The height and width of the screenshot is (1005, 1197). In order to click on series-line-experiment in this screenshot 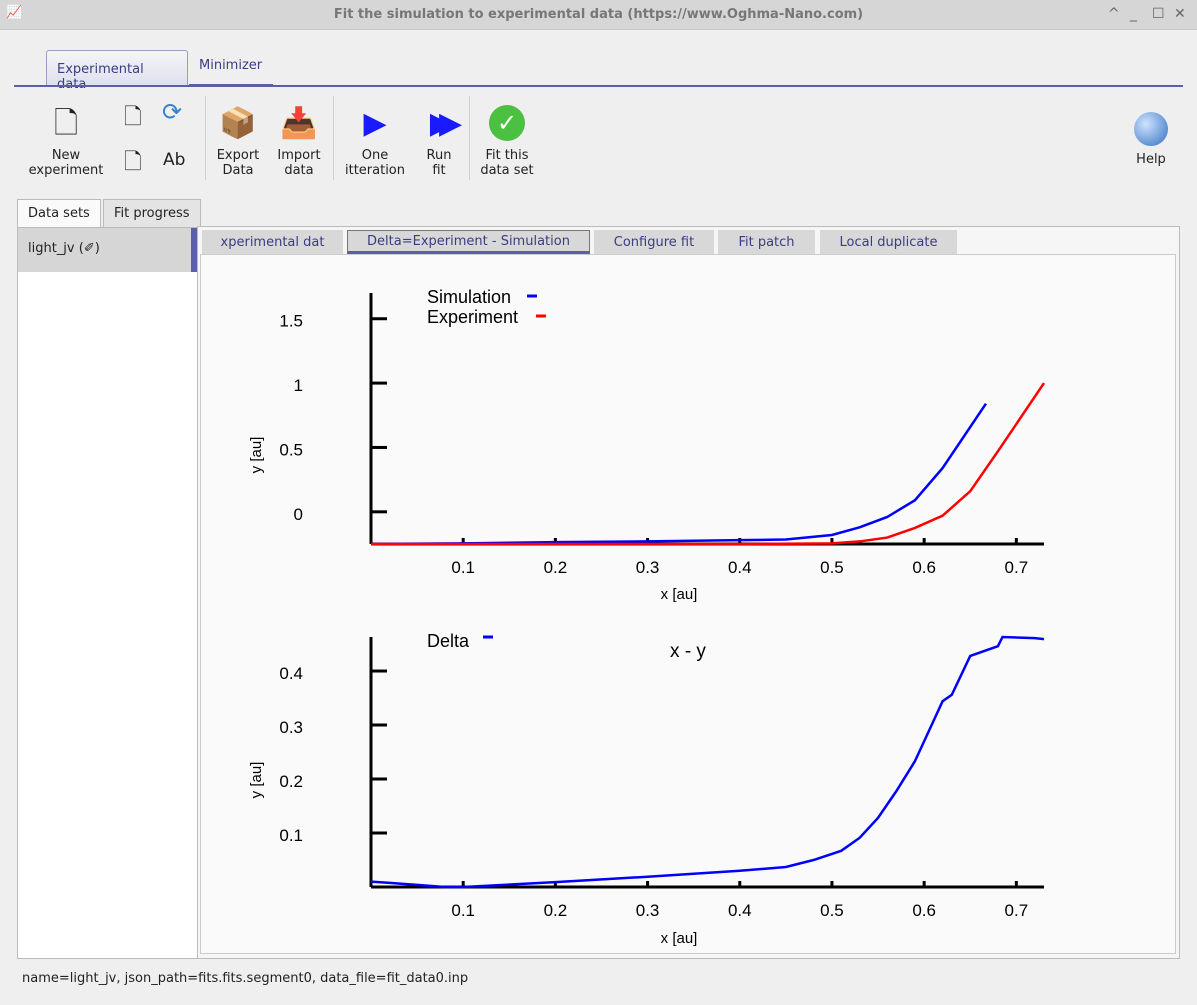, I will do `click(708, 464)`.